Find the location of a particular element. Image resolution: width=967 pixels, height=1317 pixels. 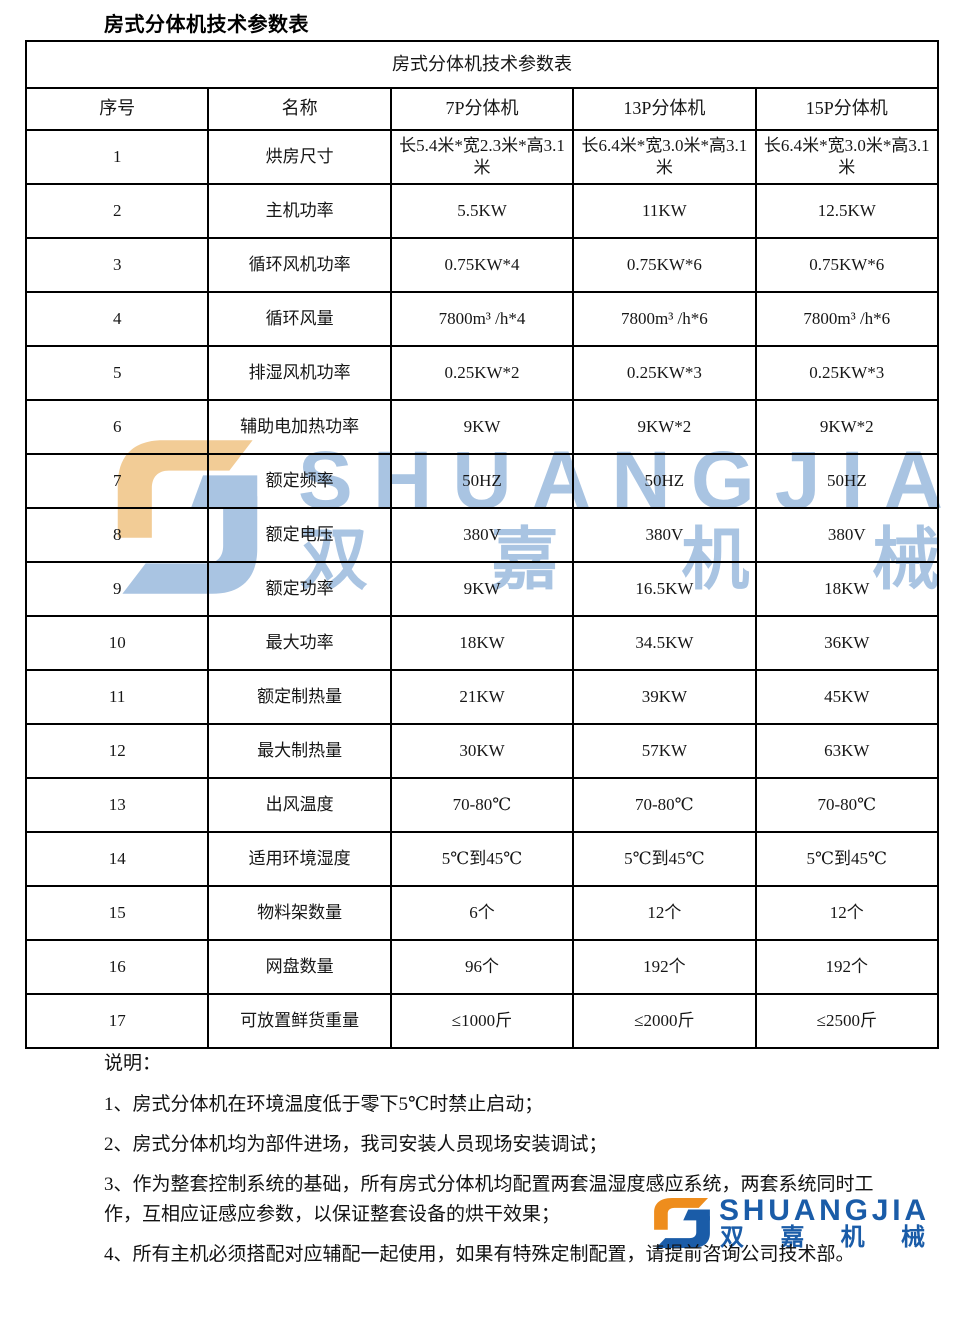

value-13p: 11KW is located at coordinates (664, 211).